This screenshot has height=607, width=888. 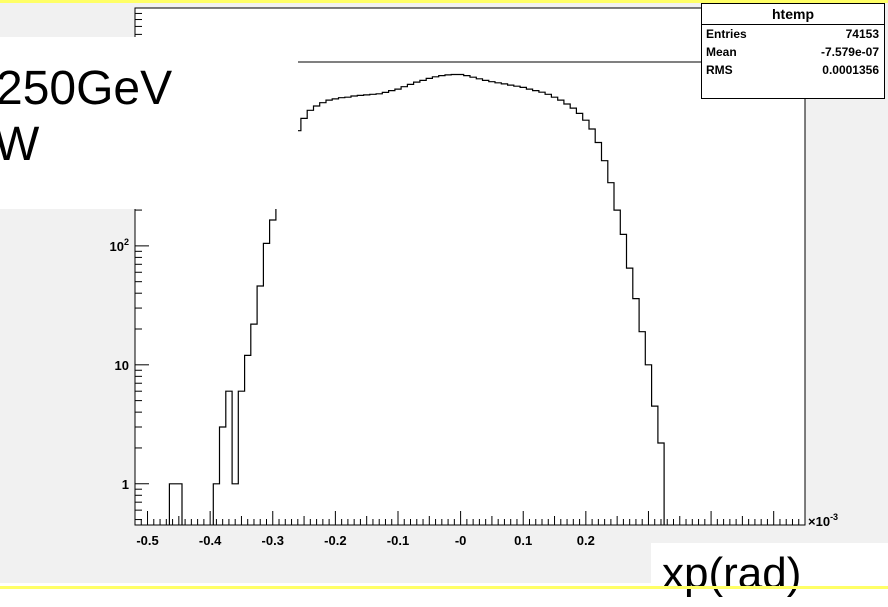 What do you see at coordinates (862, 34) in the screenshot?
I see `stats-value: 74153` at bounding box center [862, 34].